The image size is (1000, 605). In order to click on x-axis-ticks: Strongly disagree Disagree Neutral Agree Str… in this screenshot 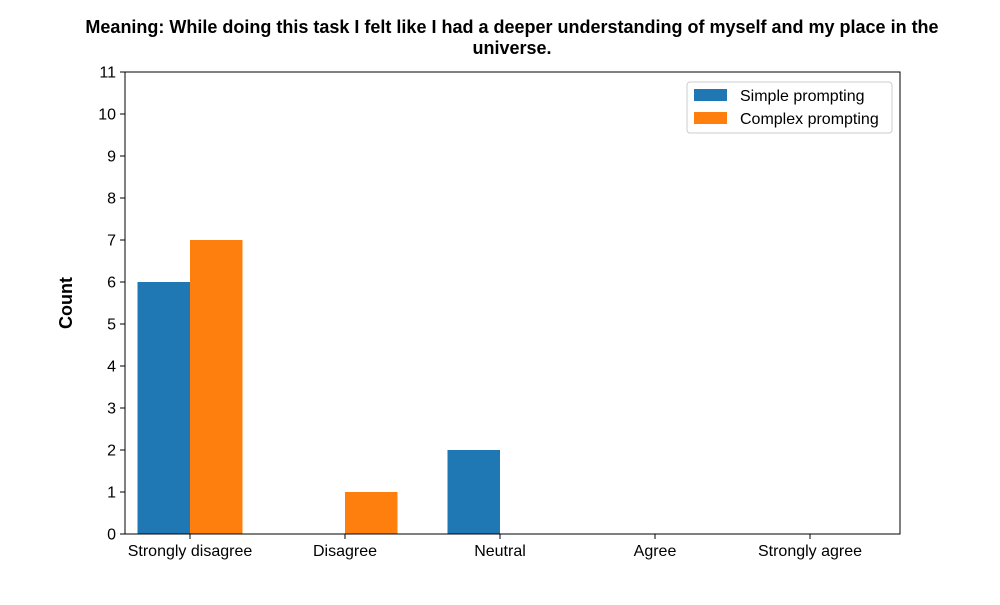, I will do `click(495, 547)`.